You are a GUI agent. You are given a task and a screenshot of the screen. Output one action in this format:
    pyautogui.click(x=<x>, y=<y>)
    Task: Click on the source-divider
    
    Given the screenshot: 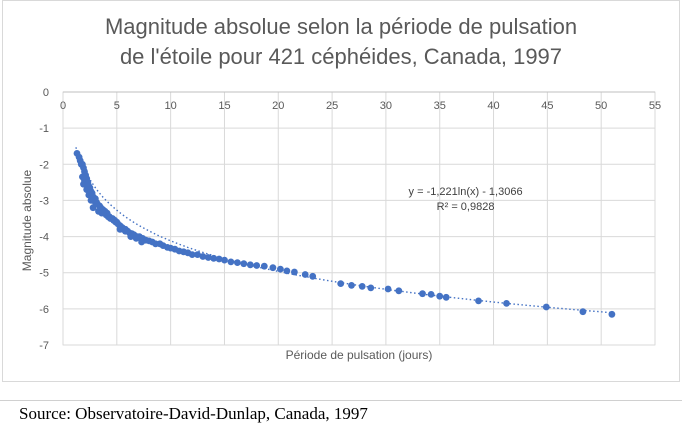 What is the action you would take?
    pyautogui.click(x=341, y=400)
    